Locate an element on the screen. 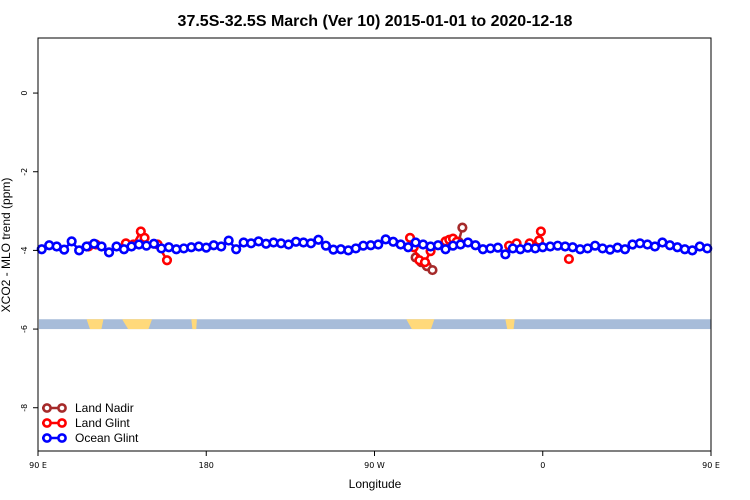  x-tick-label: 180 is located at coordinates (206, 465).